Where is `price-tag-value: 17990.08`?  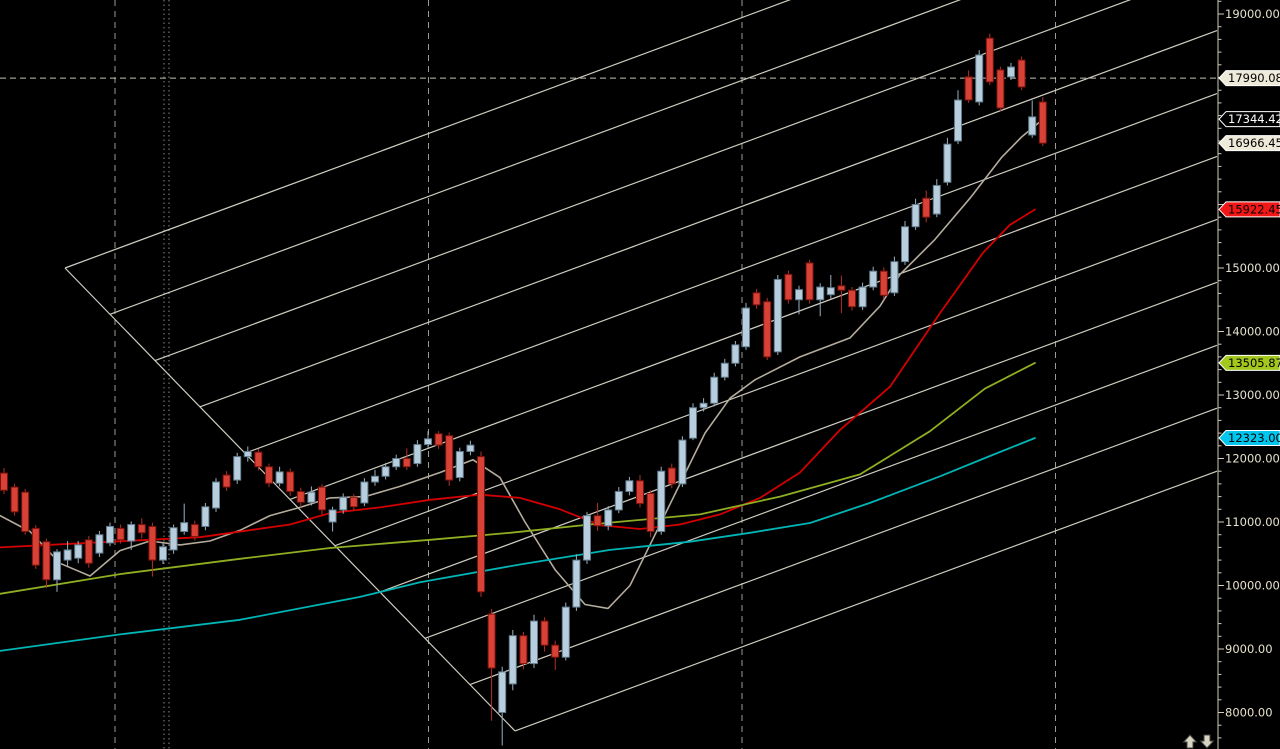
price-tag-value: 17990.08 is located at coordinates (1254, 78).